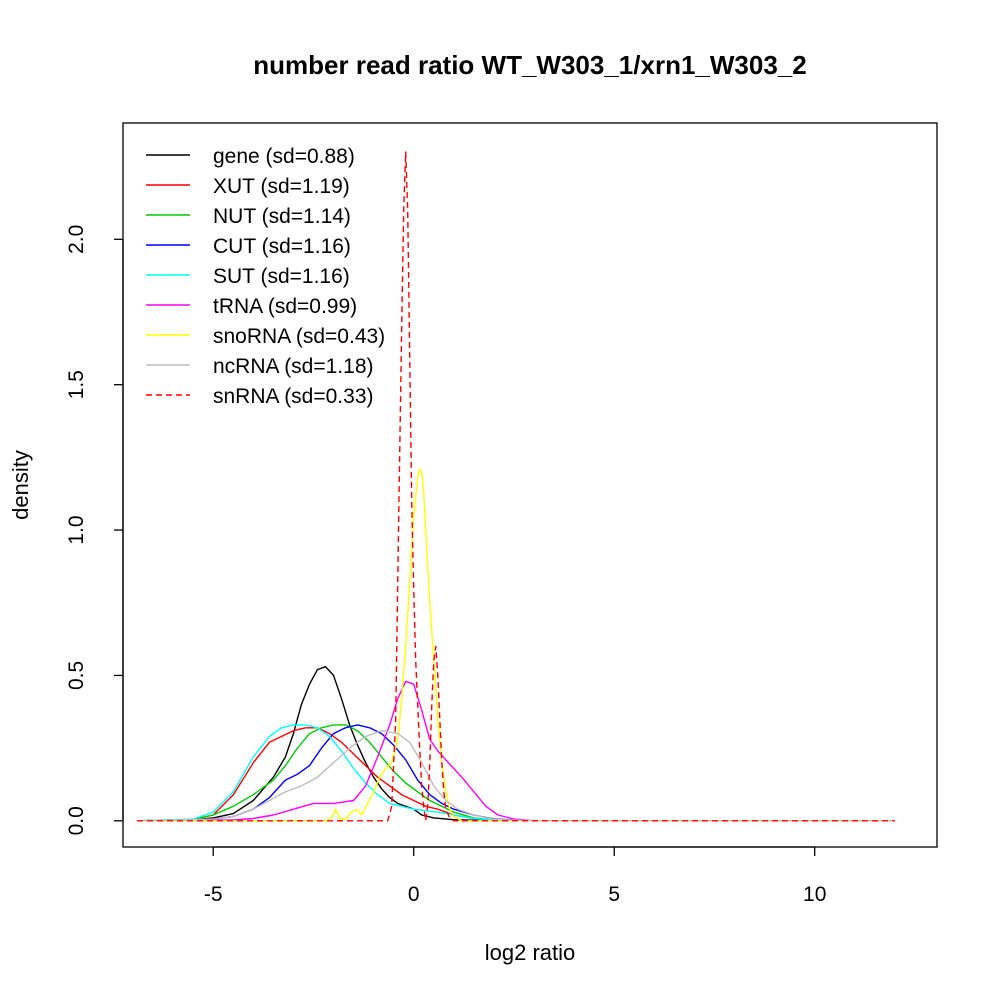 This screenshot has width=1000, height=1000. Describe the element at coordinates (76, 239) in the screenshot. I see `y-tick-label: 2.0` at that location.